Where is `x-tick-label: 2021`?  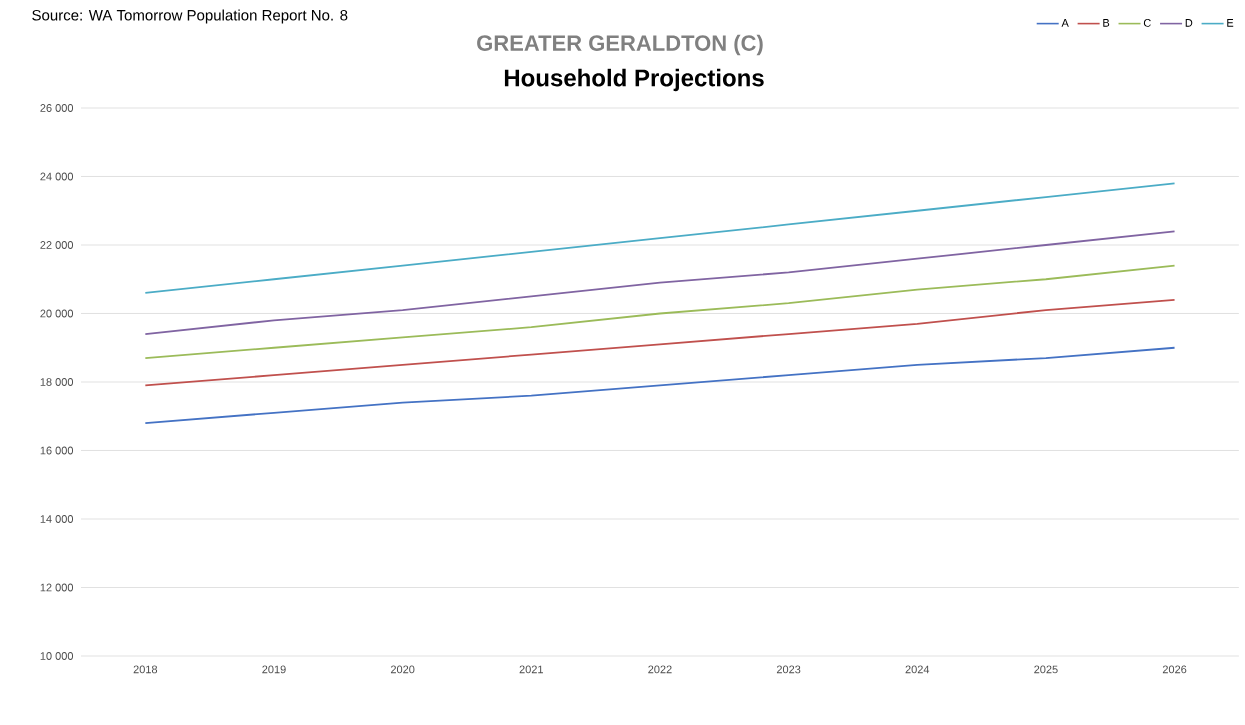 x-tick-label: 2021 is located at coordinates (531, 669).